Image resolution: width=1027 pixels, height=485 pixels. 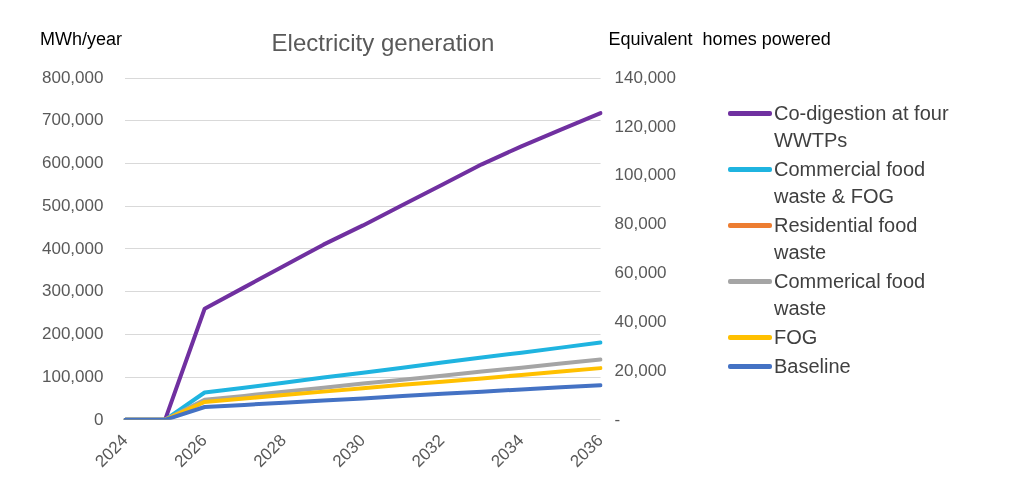 What do you see at coordinates (73, 120) in the screenshot?
I see `y-tick-label: 700,000` at bounding box center [73, 120].